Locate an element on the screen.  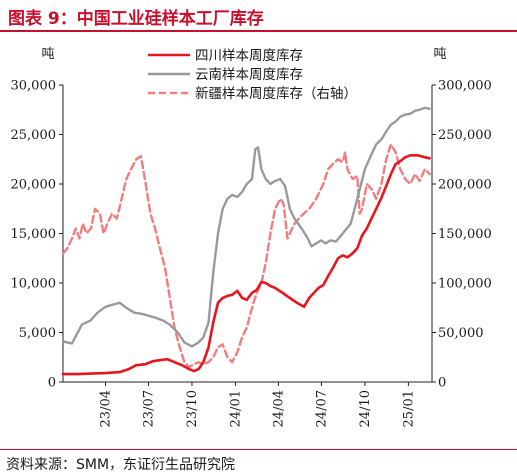
x-tick-label: 24/04 is located at coordinates (278, 408).